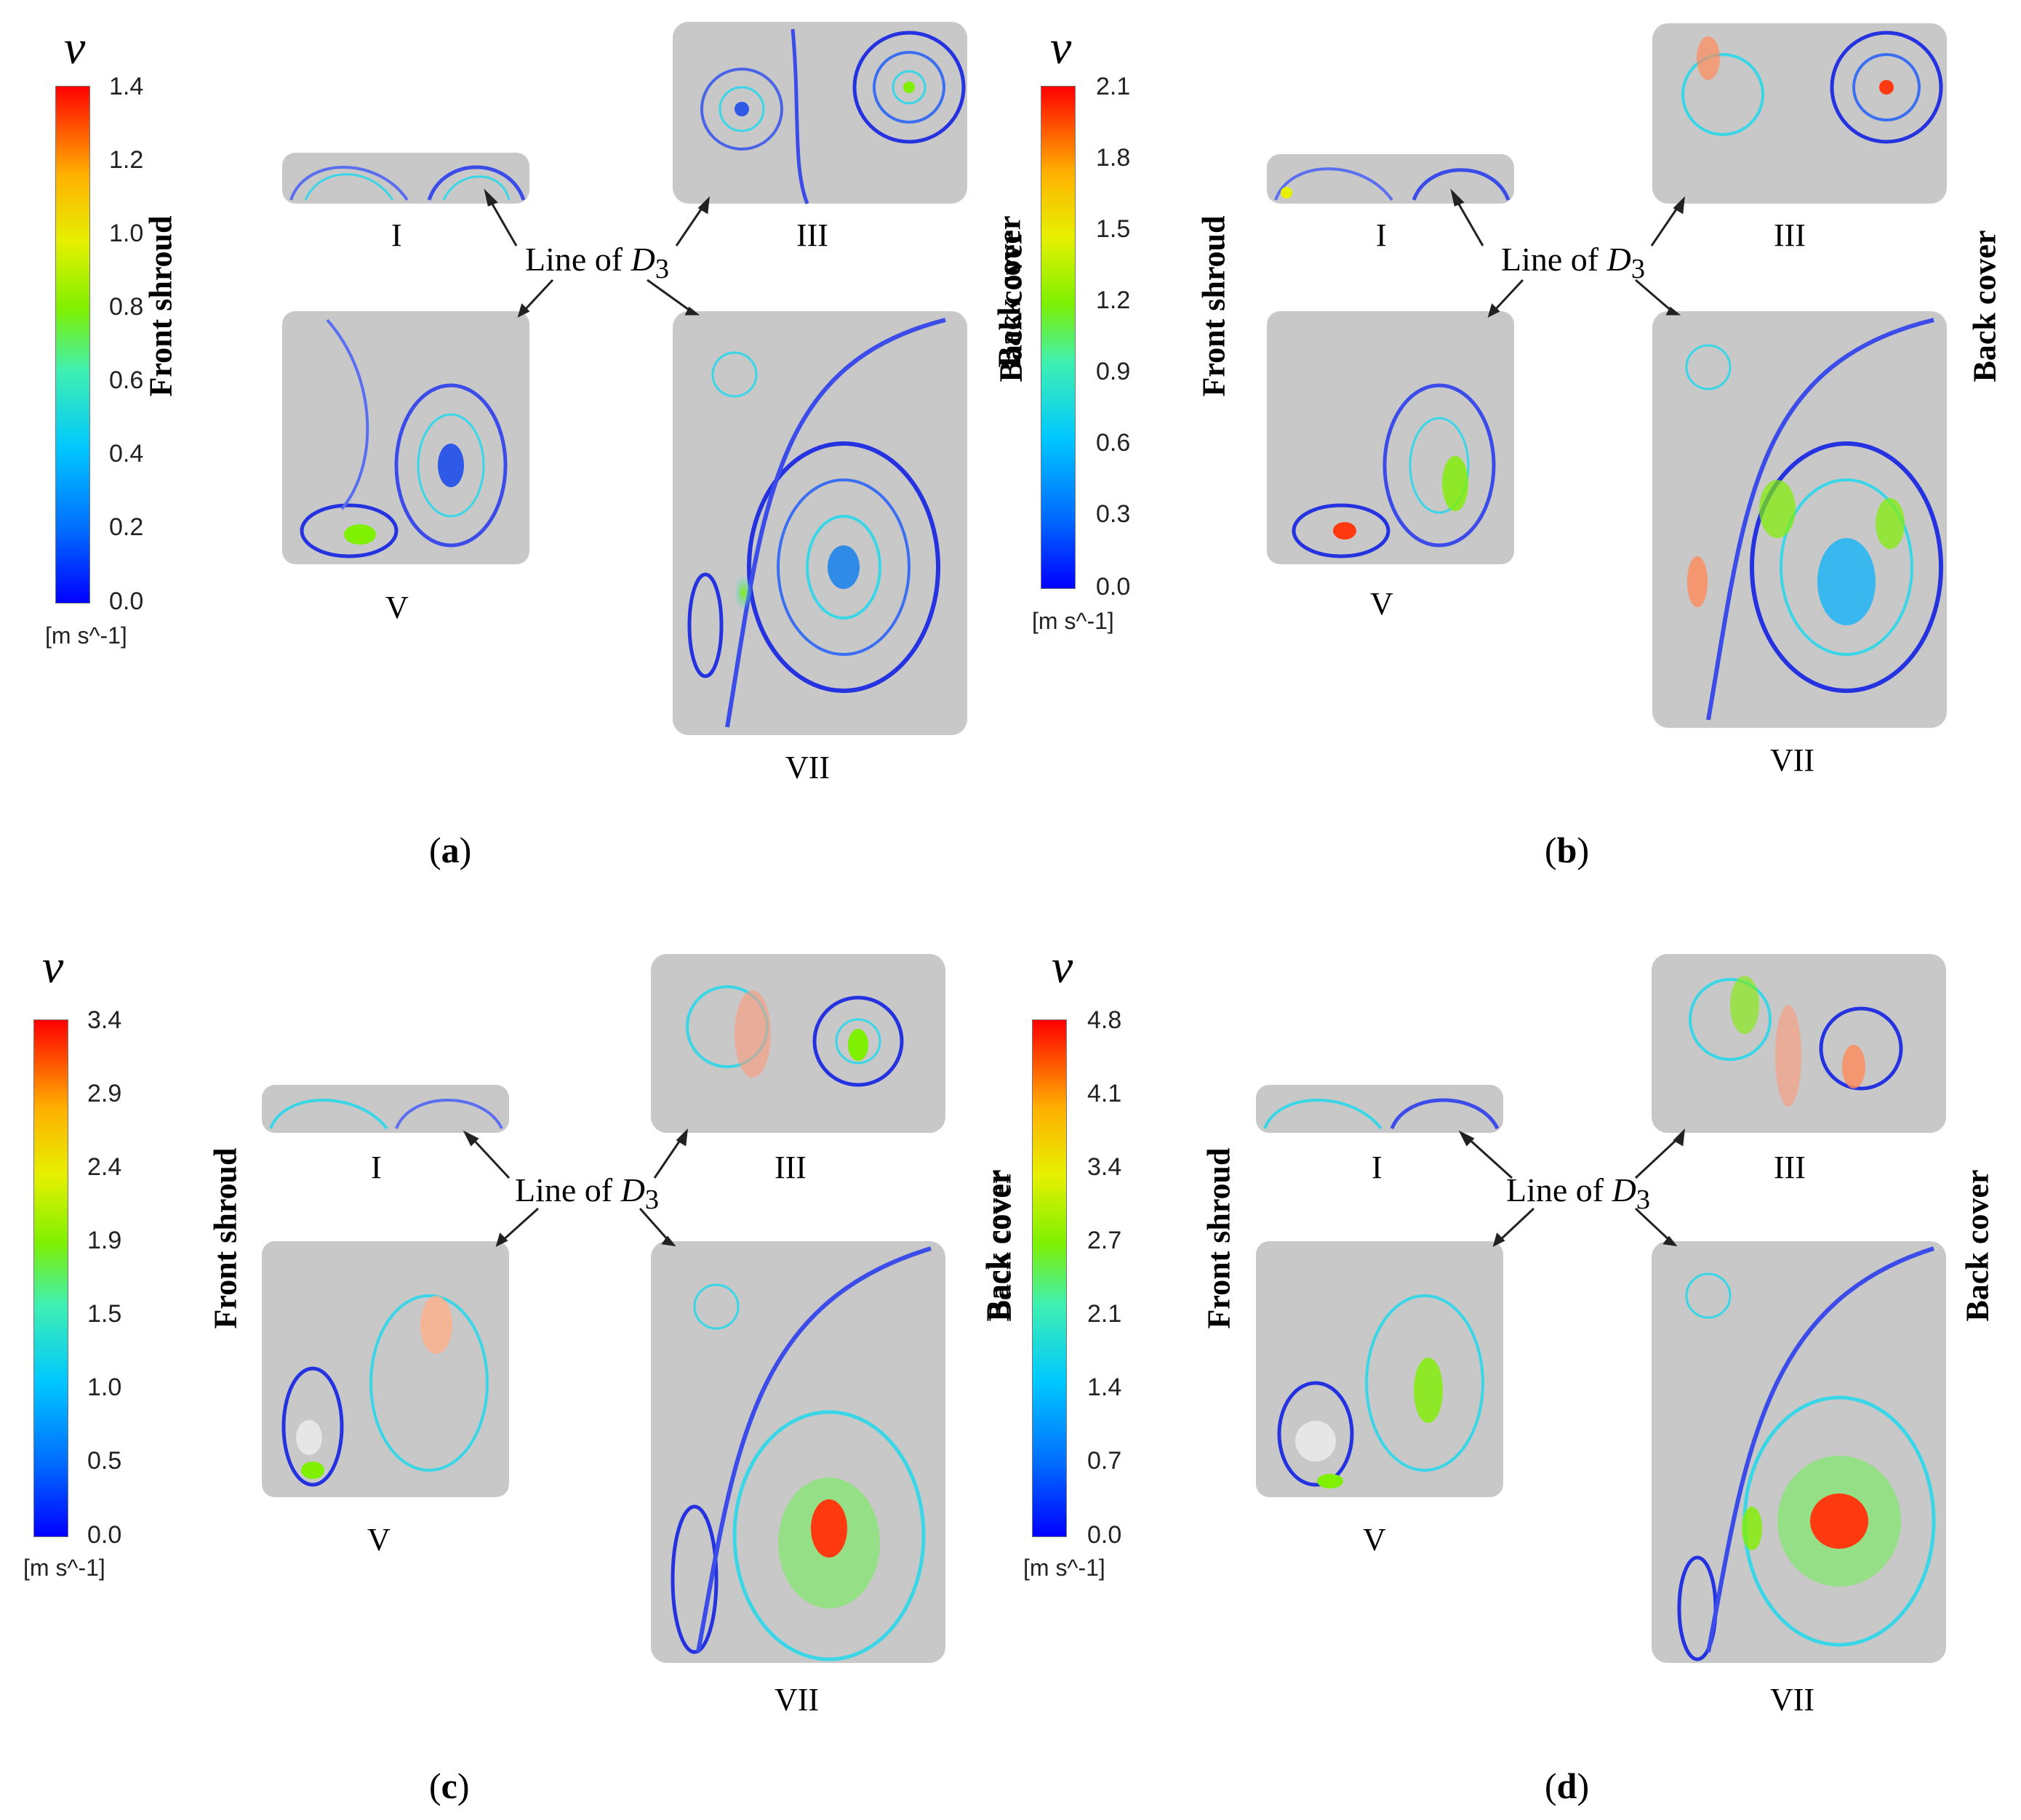 The image size is (2021, 1820). What do you see at coordinates (1105, 1020) in the screenshot?
I see `colorbar-tick: 4.8` at bounding box center [1105, 1020].